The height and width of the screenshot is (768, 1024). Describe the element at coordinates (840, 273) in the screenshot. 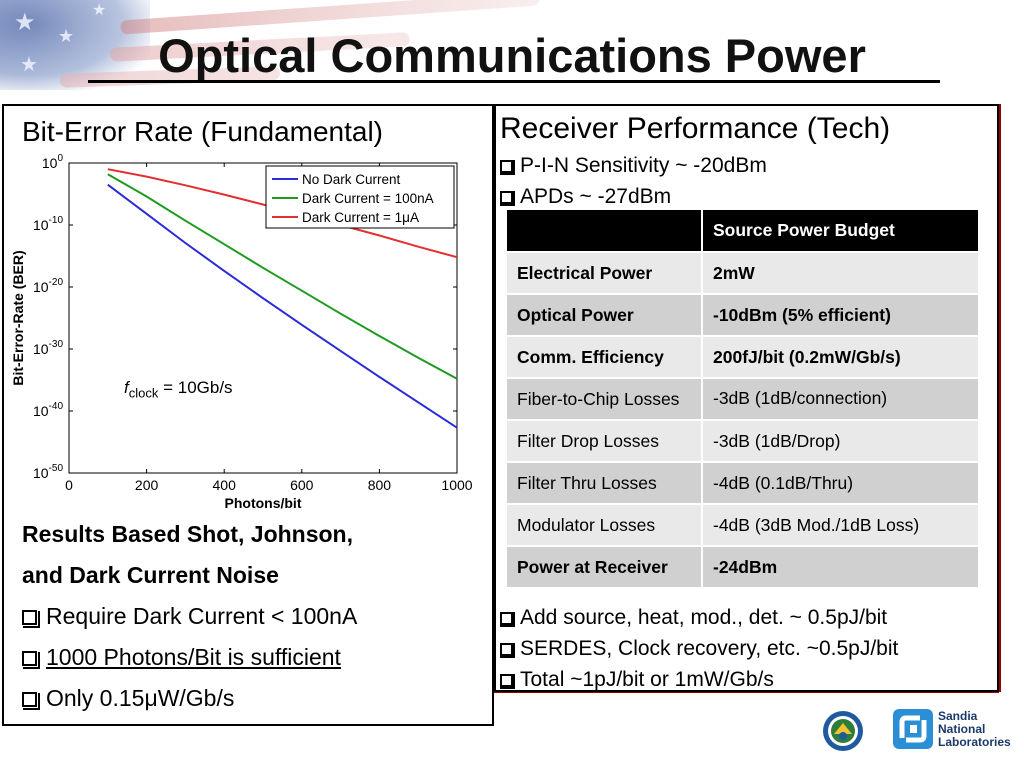

I see `table-cell: 2mW` at that location.